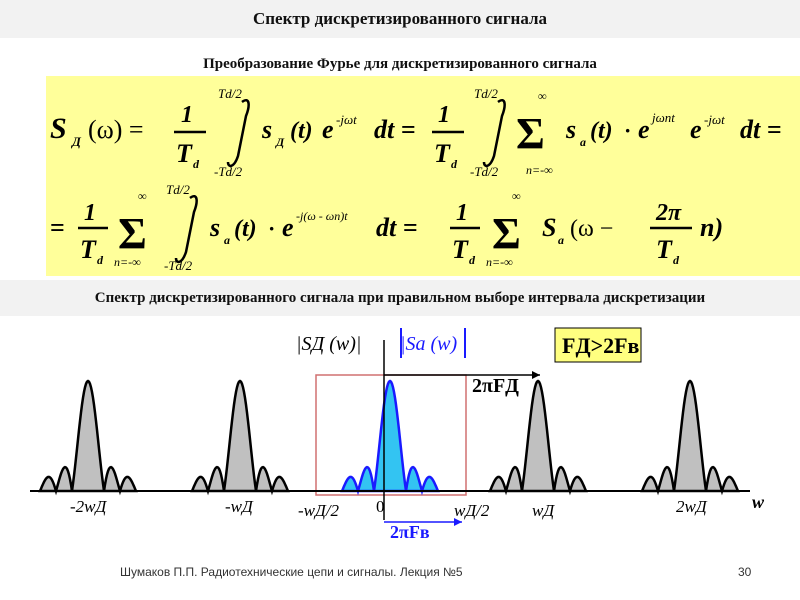 This screenshot has width=800, height=600. What do you see at coordinates (668, 213) in the screenshot?
I see `frac-2pi: 2π` at bounding box center [668, 213].